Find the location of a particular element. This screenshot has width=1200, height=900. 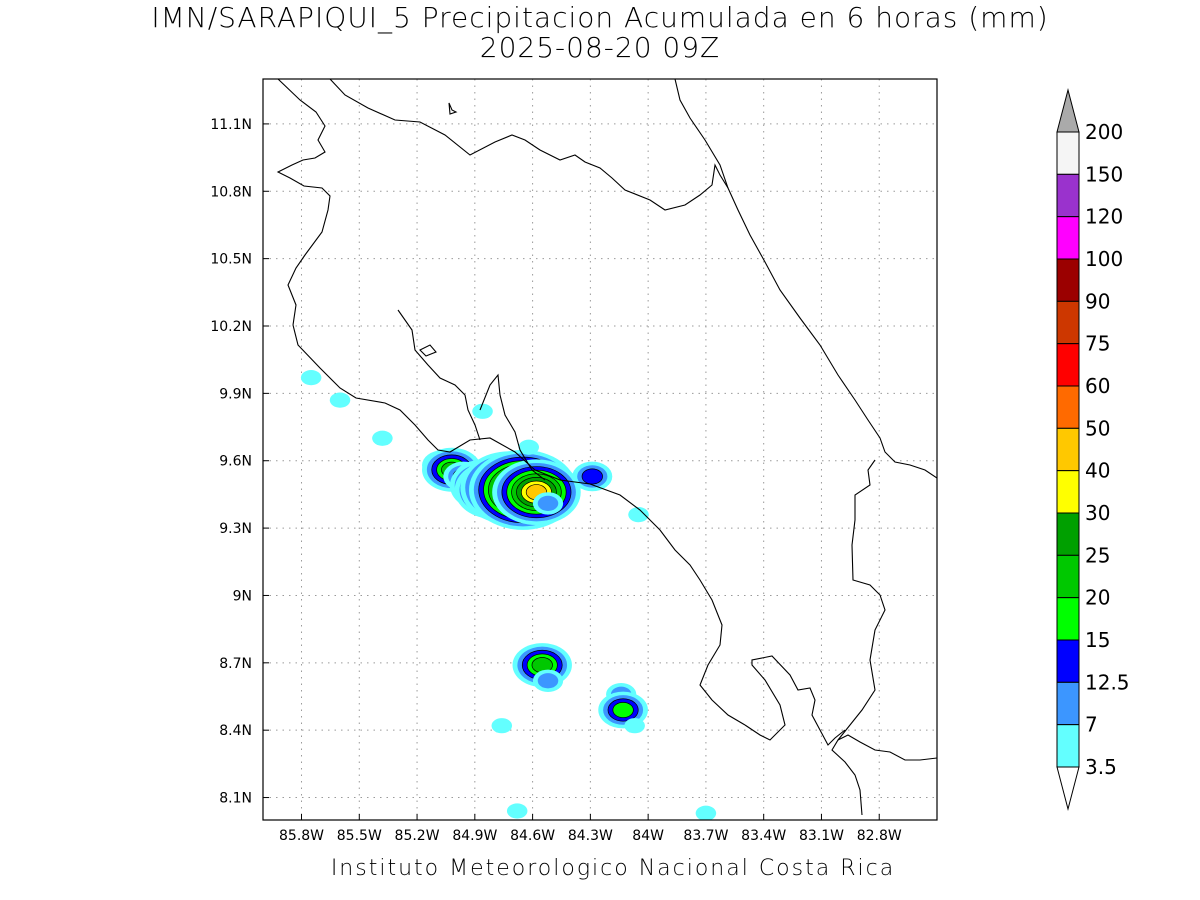

map-timestamp: 2025-08-20 09Z is located at coordinates (600, 47).